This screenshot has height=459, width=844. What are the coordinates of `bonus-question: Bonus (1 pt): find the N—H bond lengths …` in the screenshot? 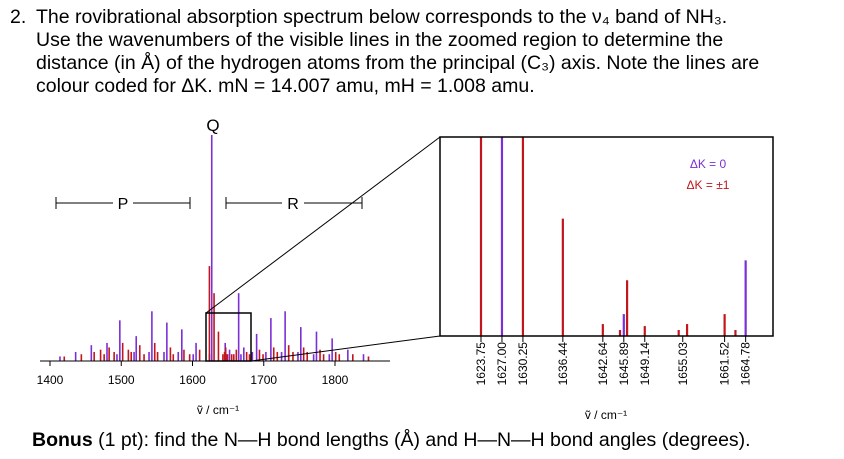 It's located at (391, 440).